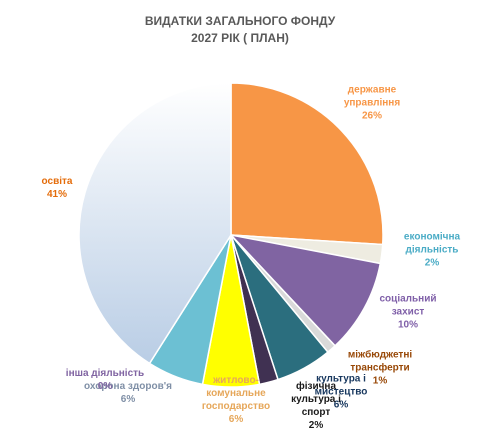  What do you see at coordinates (380, 381) in the screenshot?
I see `value-label: 1%` at bounding box center [380, 381].